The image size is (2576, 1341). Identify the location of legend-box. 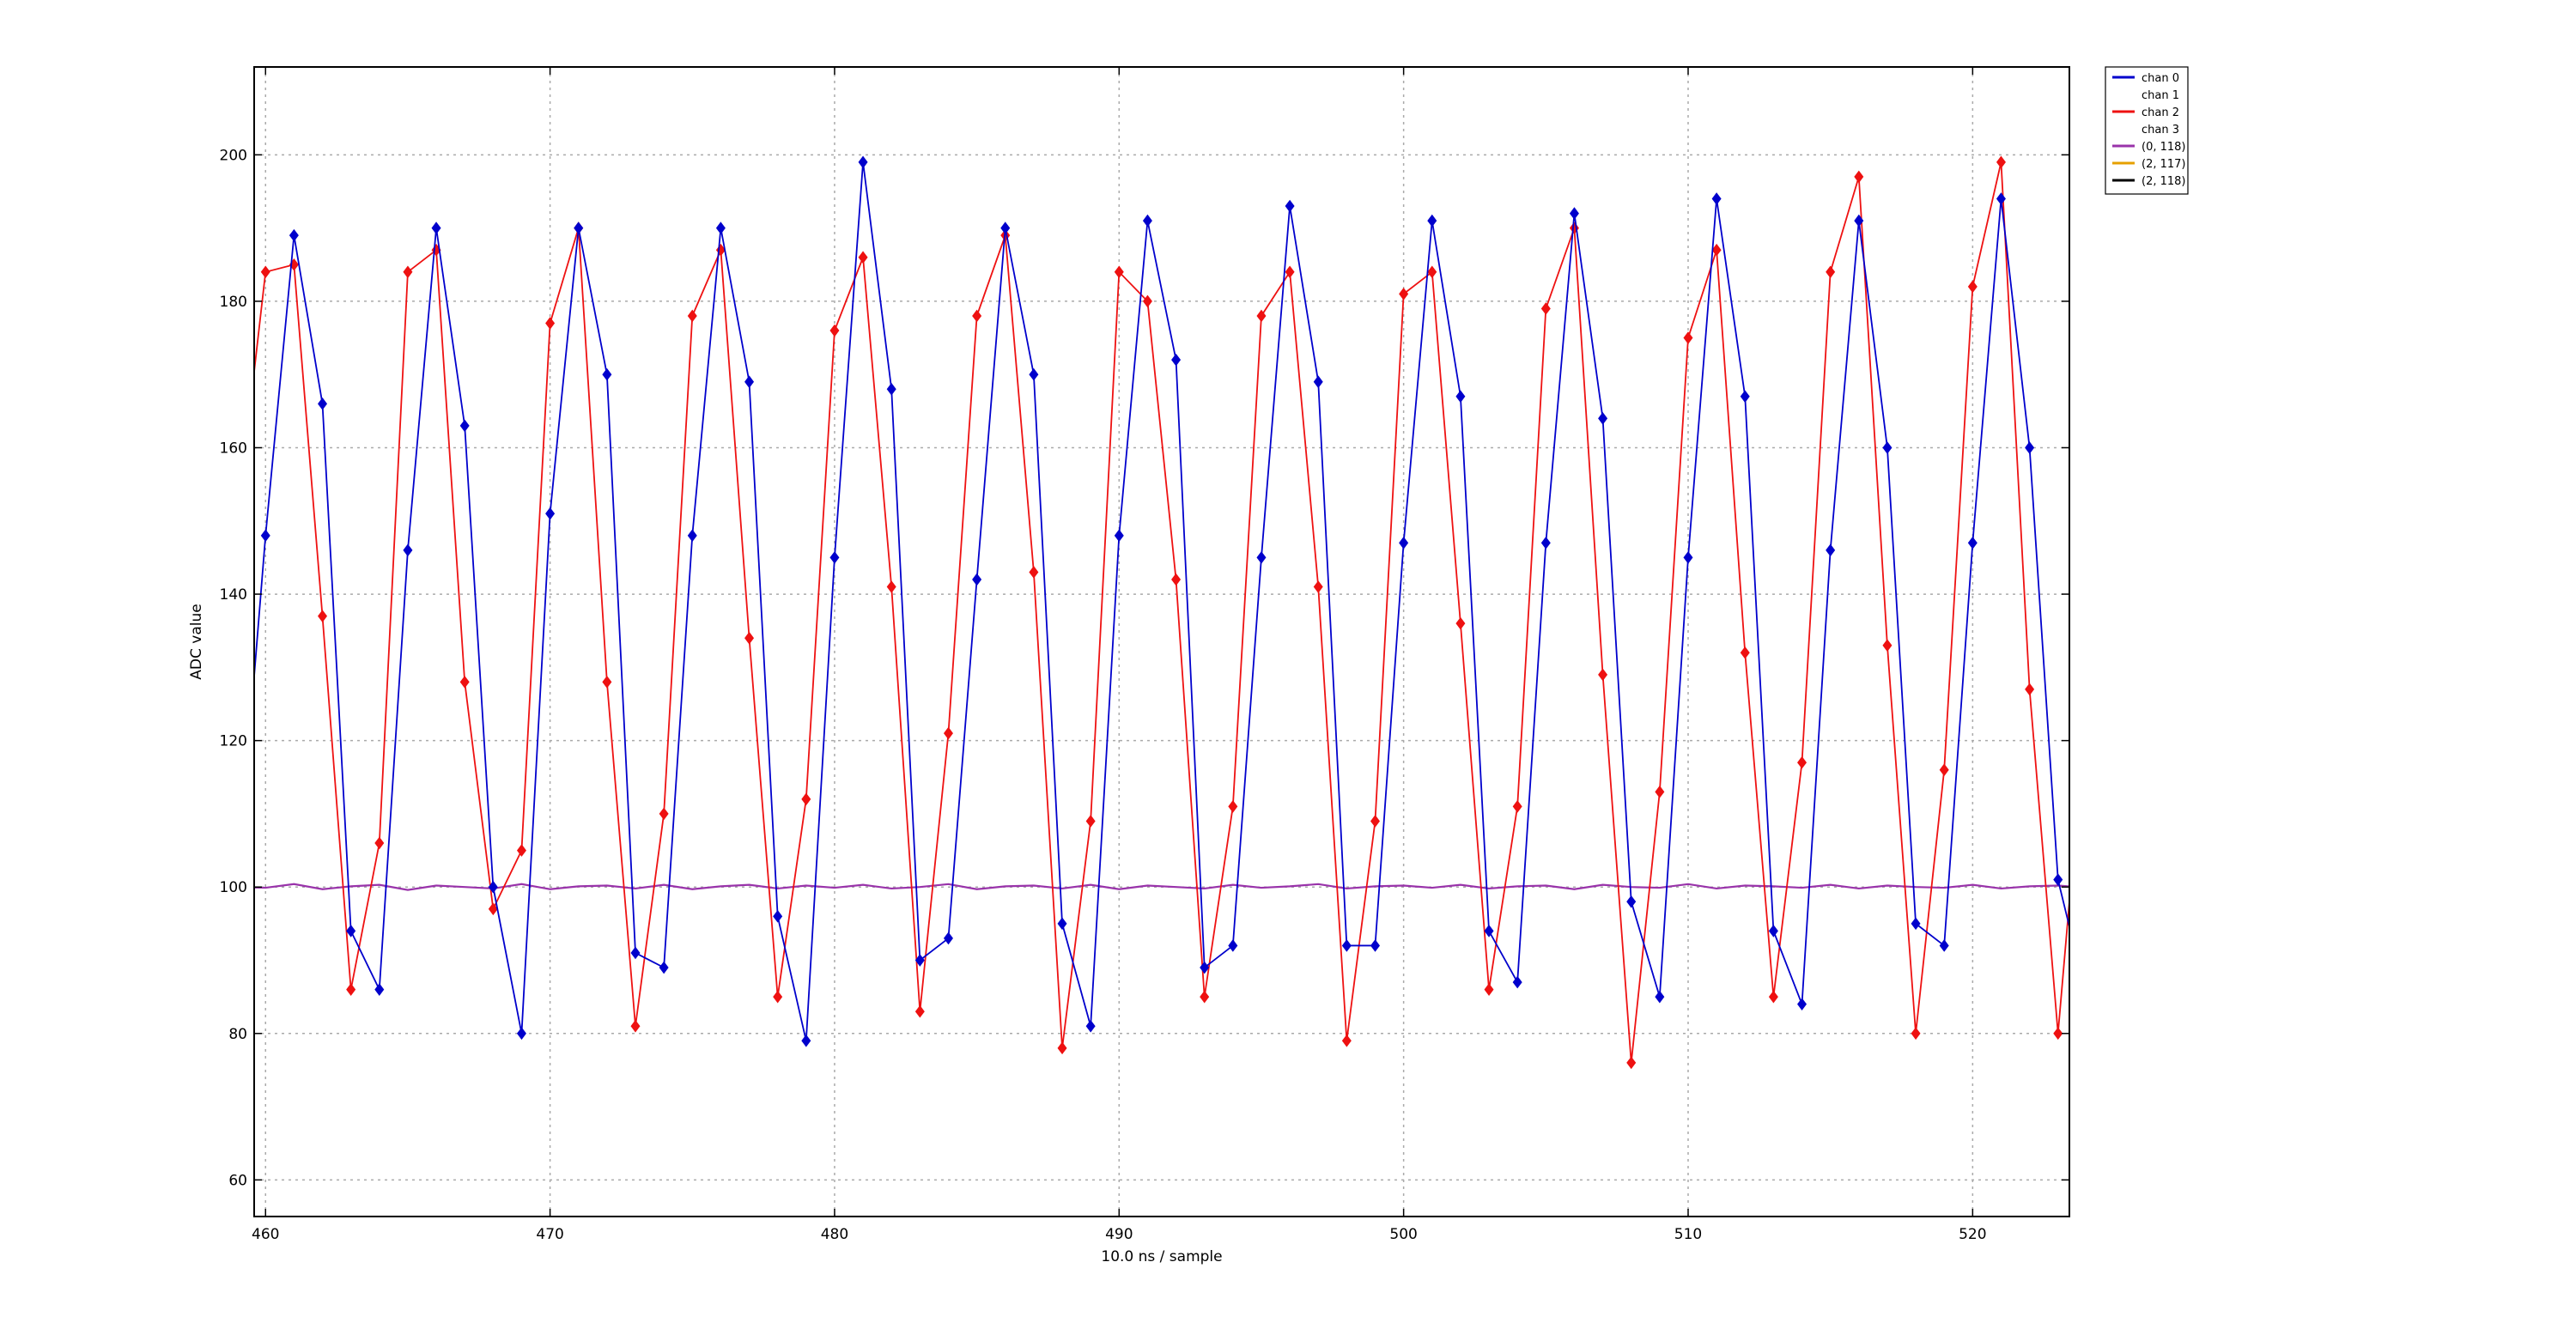
(2147, 130).